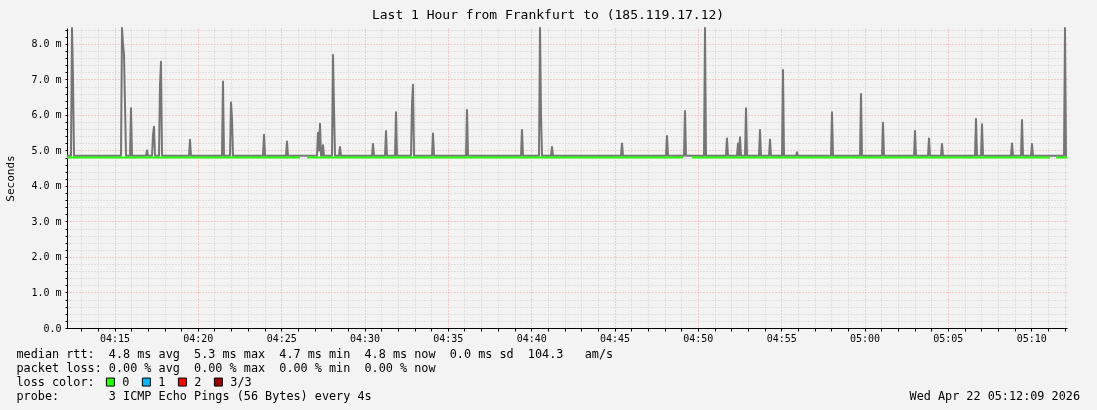  Describe the element at coordinates (52, 328) in the screenshot. I see `y-tick-label: 0.0` at that location.